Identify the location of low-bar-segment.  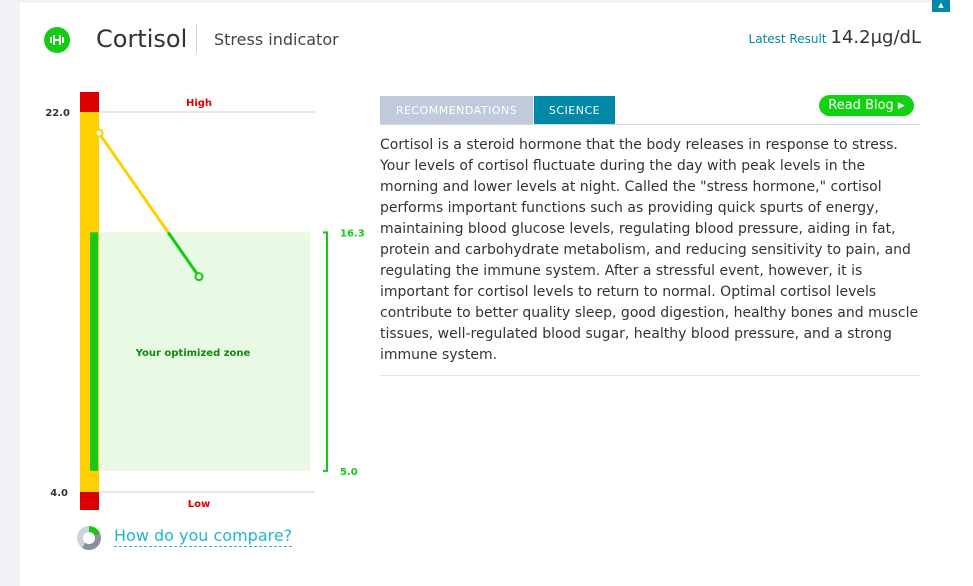
(89, 501).